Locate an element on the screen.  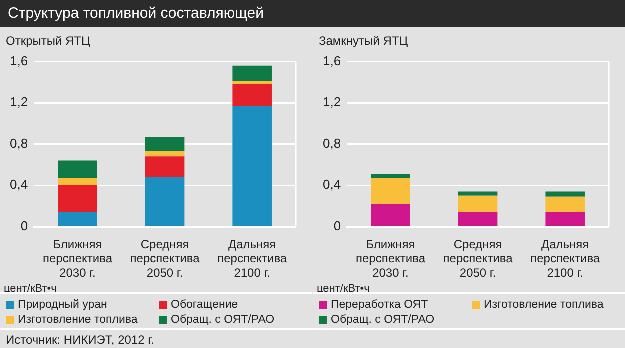
text: Источник: НИКИЭТ, 2012 г. is located at coordinates (312, 337).